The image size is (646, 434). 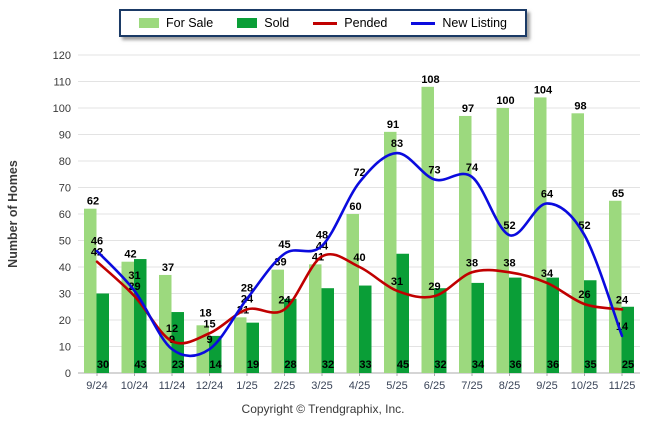 I want to click on svg-text: 50, so click(x=65, y=242).